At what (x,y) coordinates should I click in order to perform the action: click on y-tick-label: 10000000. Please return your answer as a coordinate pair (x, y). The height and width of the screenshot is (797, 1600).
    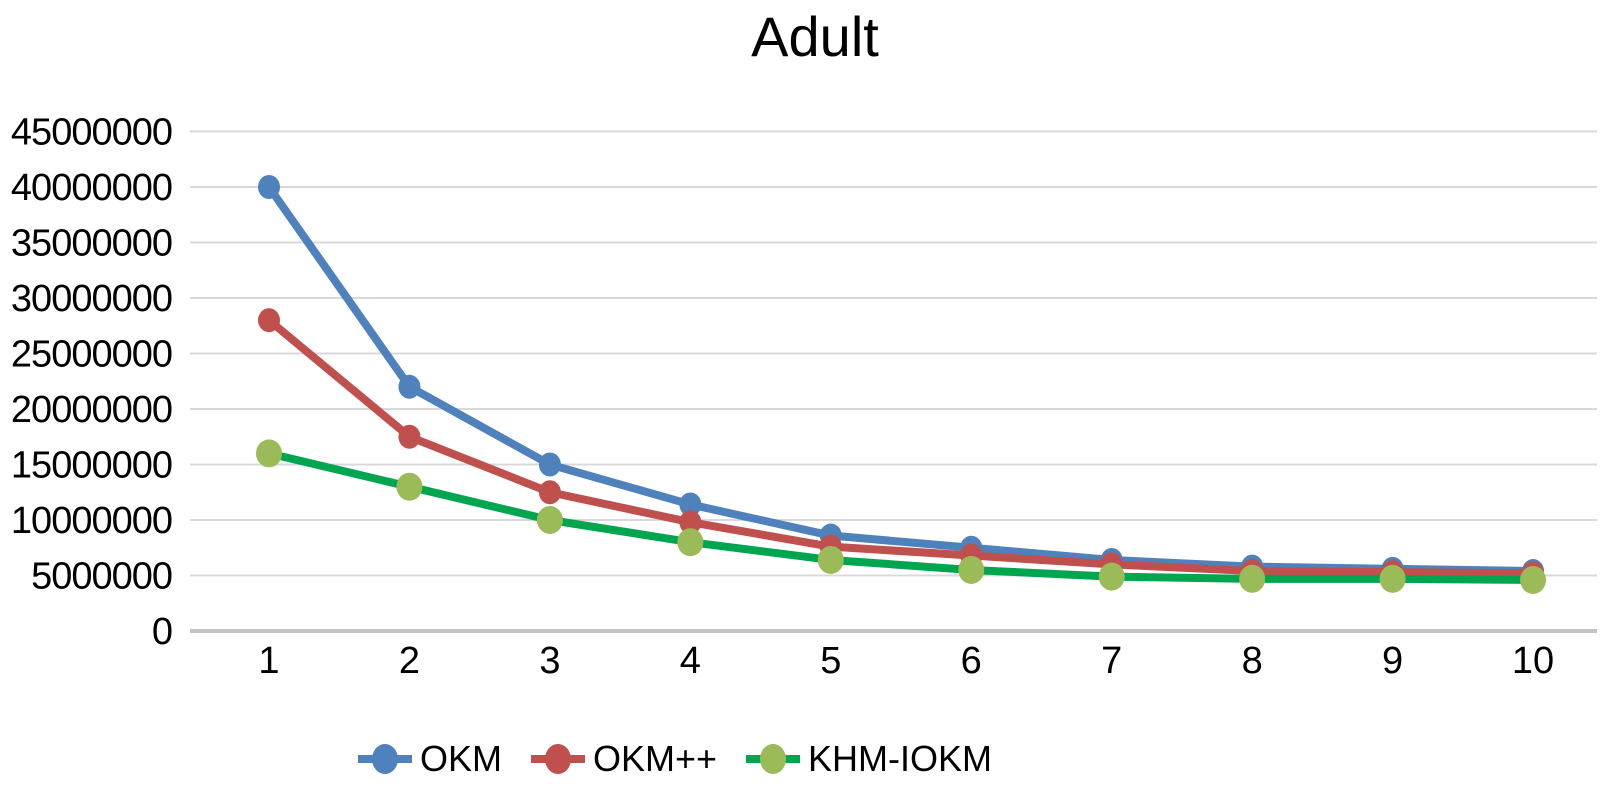
    Looking at the image, I should click on (91, 521).